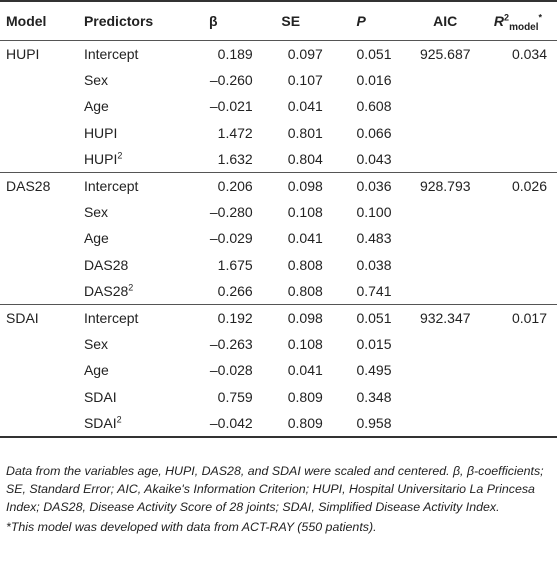  What do you see at coordinates (366, 185) in the screenshot?
I see `cell-p: 0.036` at bounding box center [366, 185].